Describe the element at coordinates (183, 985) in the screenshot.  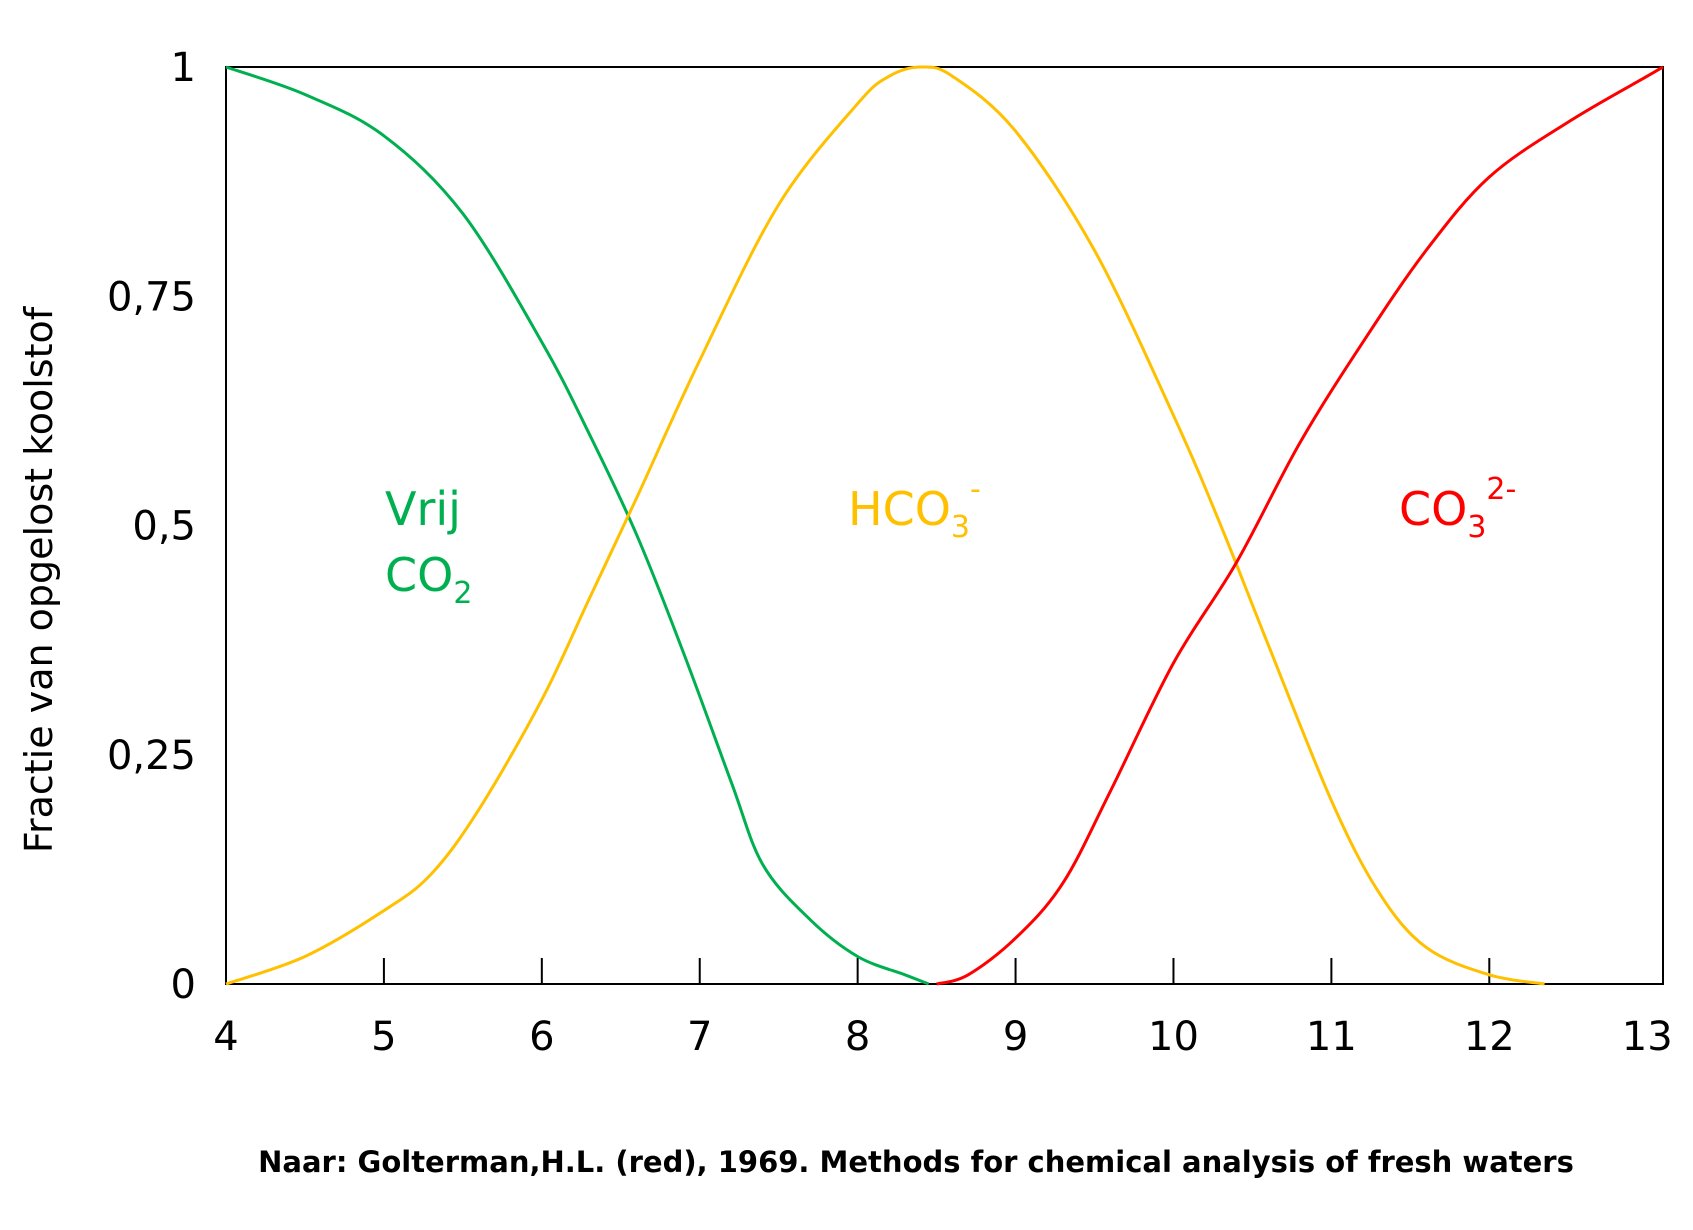
I see `y-tick-label: 0` at that location.